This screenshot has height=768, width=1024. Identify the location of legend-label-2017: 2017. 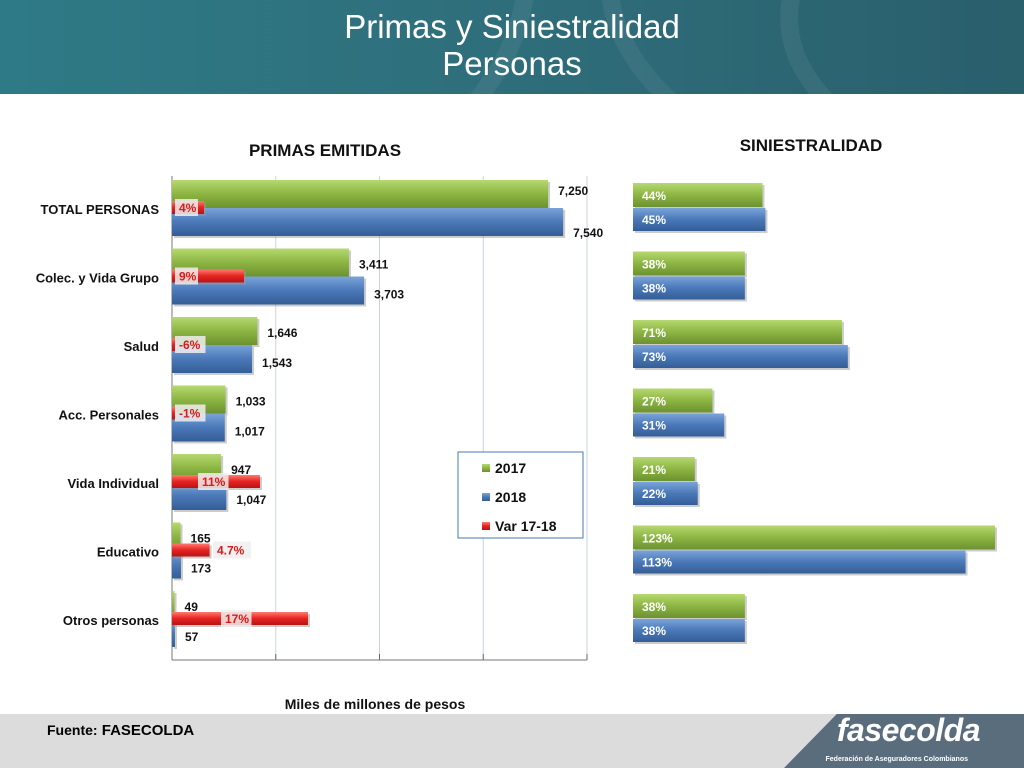
(510, 468).